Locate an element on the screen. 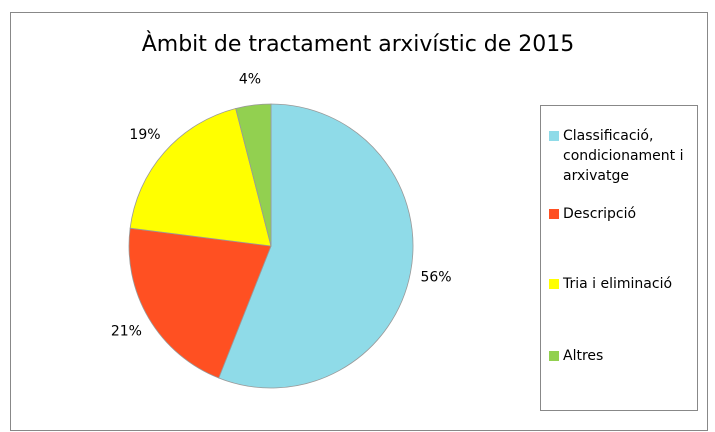 The height and width of the screenshot is (432, 715). chart-title: Àmbit de tractament arxivístic de 2015 is located at coordinates (358, 44).